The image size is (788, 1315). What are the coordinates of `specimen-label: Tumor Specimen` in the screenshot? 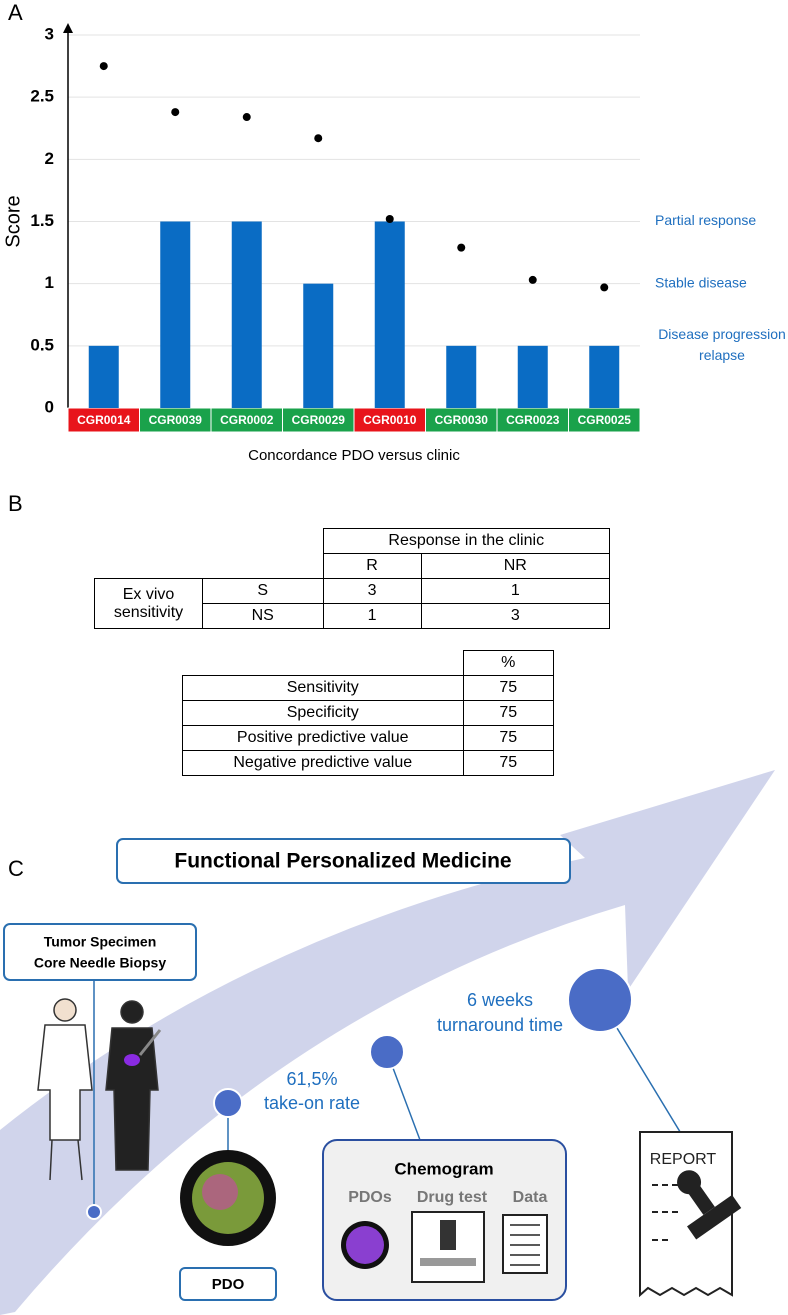 It's located at (100, 942).